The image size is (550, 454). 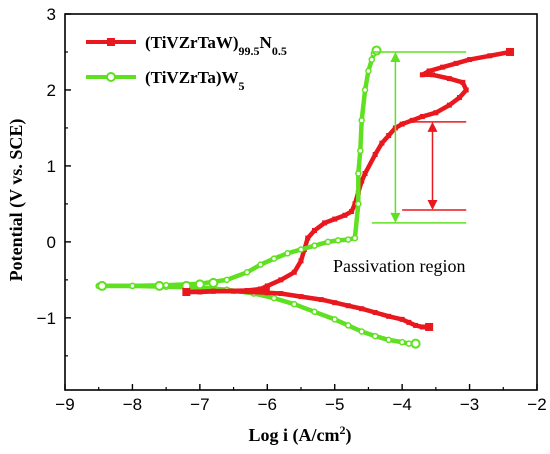 I want to click on annotation-layer, so click(x=419, y=137).